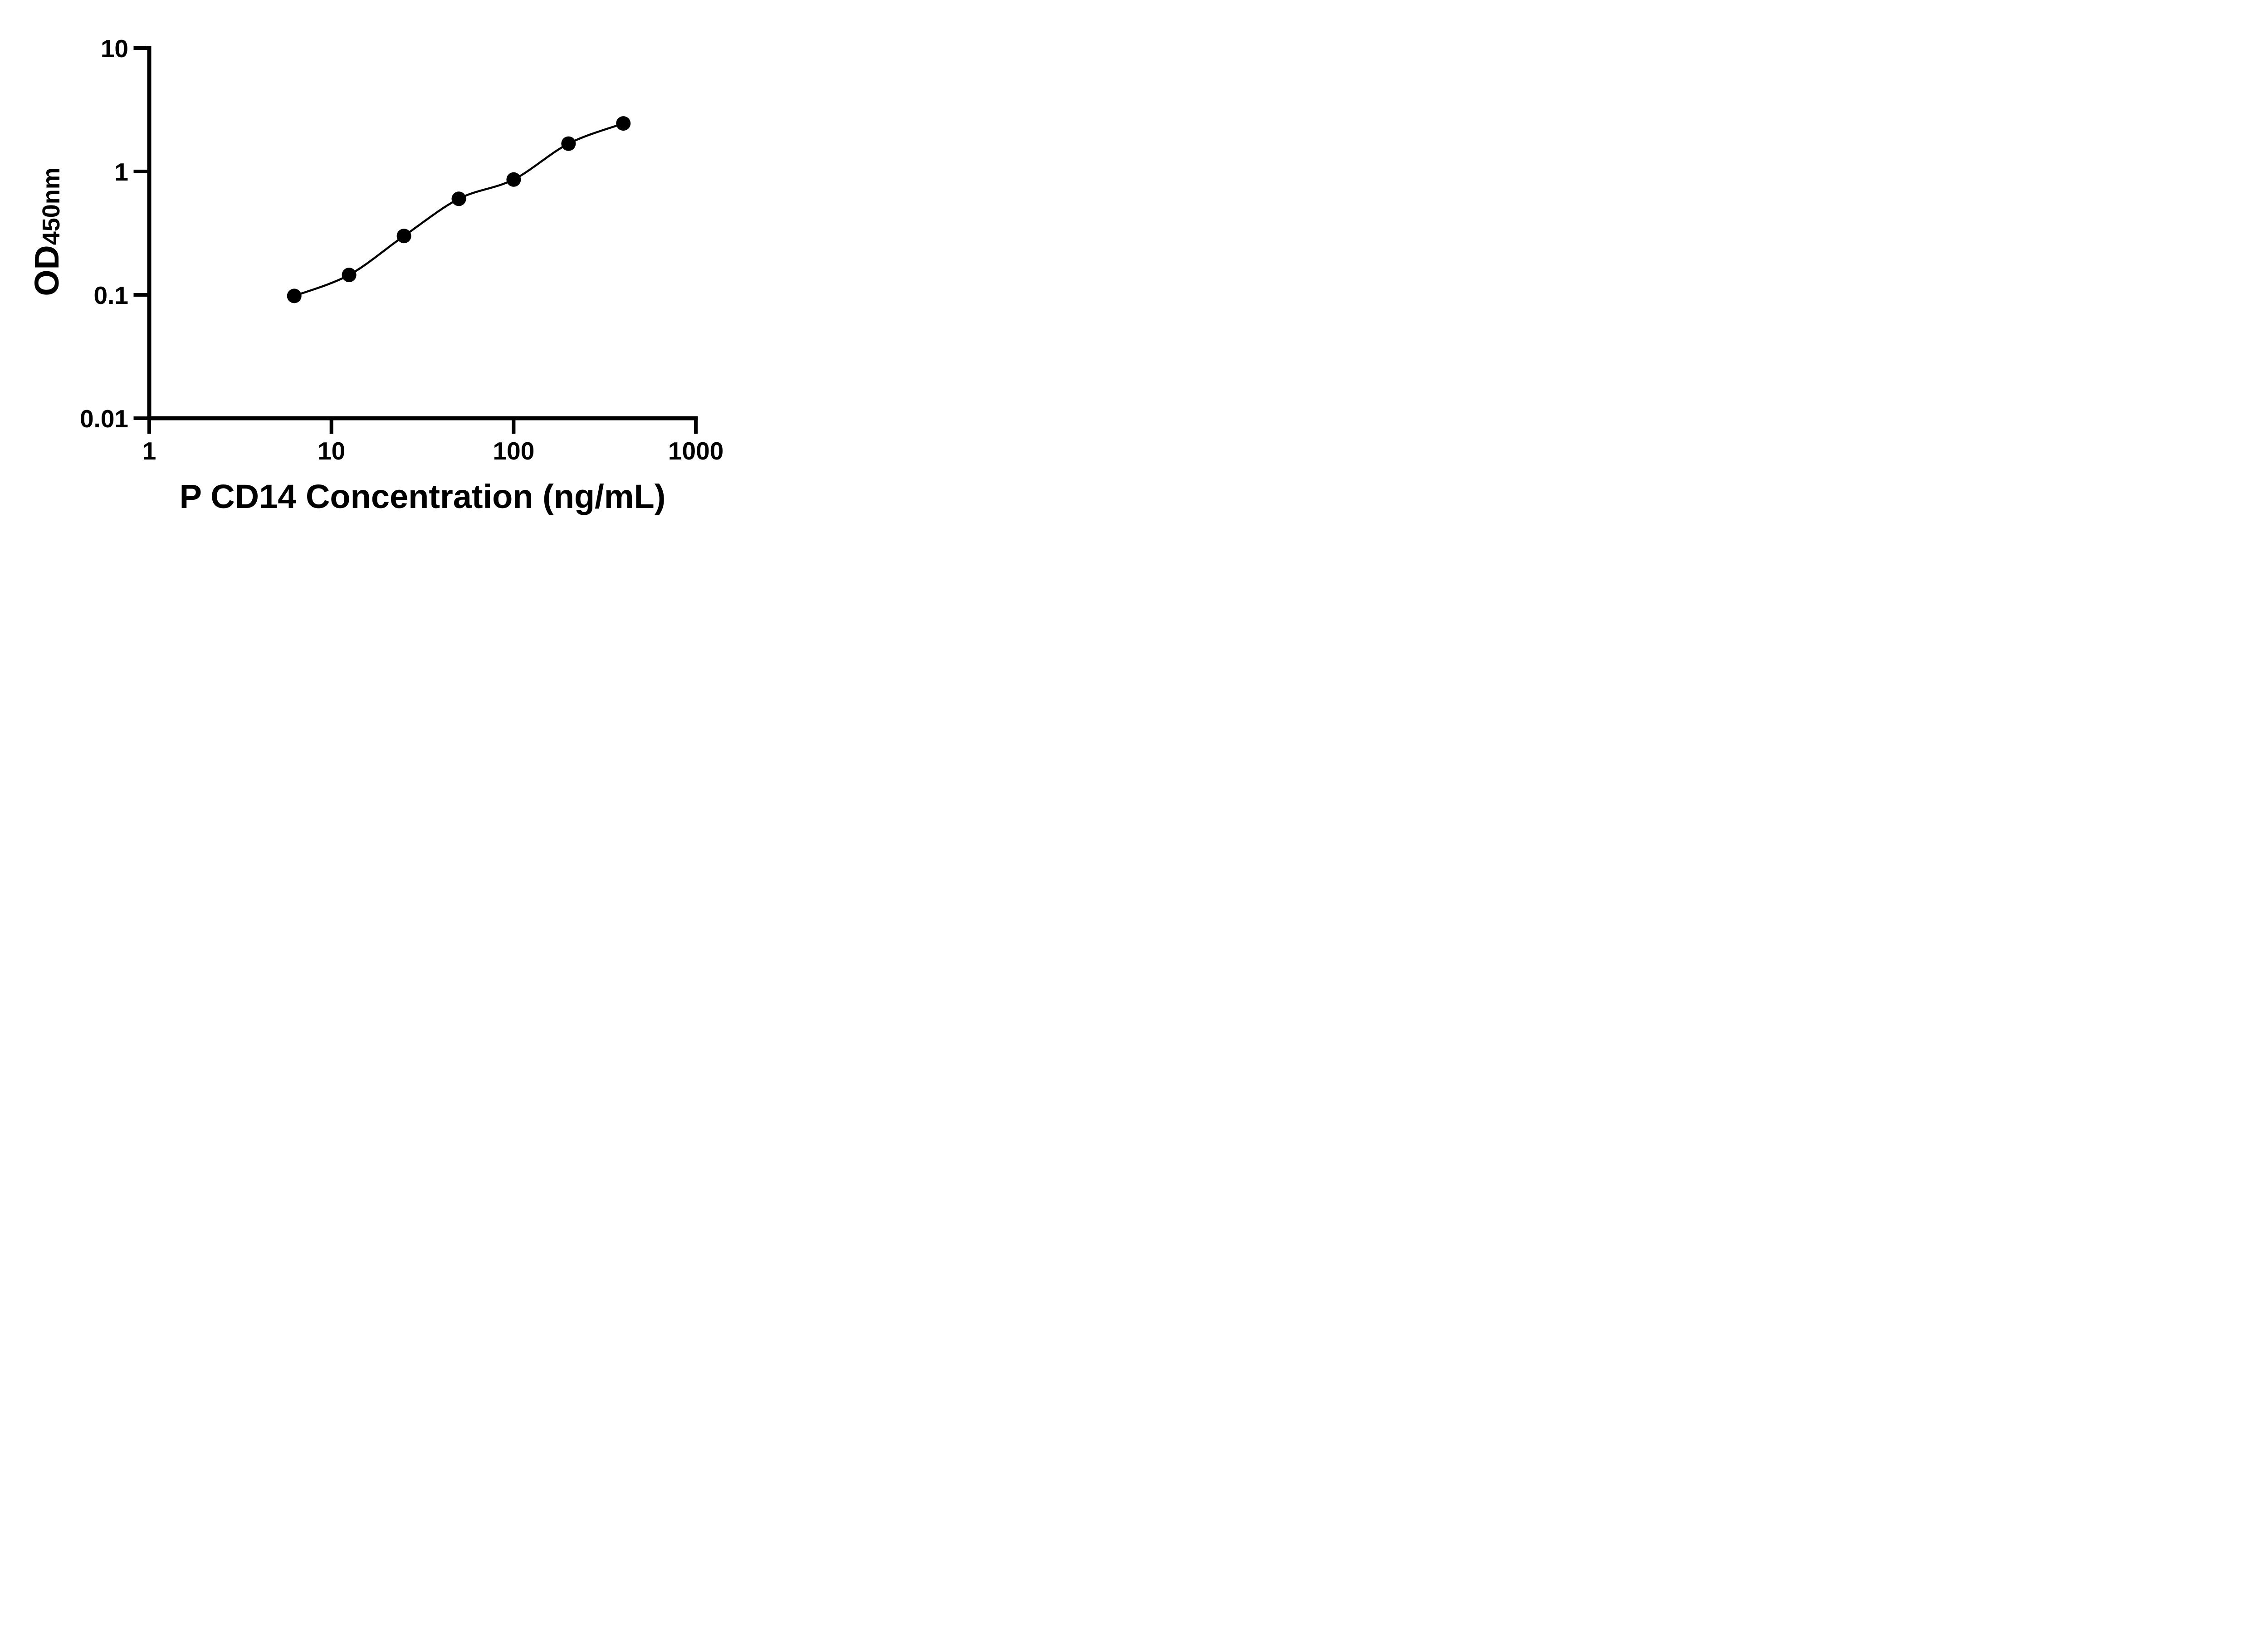 The width and height of the screenshot is (2268, 1633). I want to click on y-axis-title: OD450nm, so click(46, 231).